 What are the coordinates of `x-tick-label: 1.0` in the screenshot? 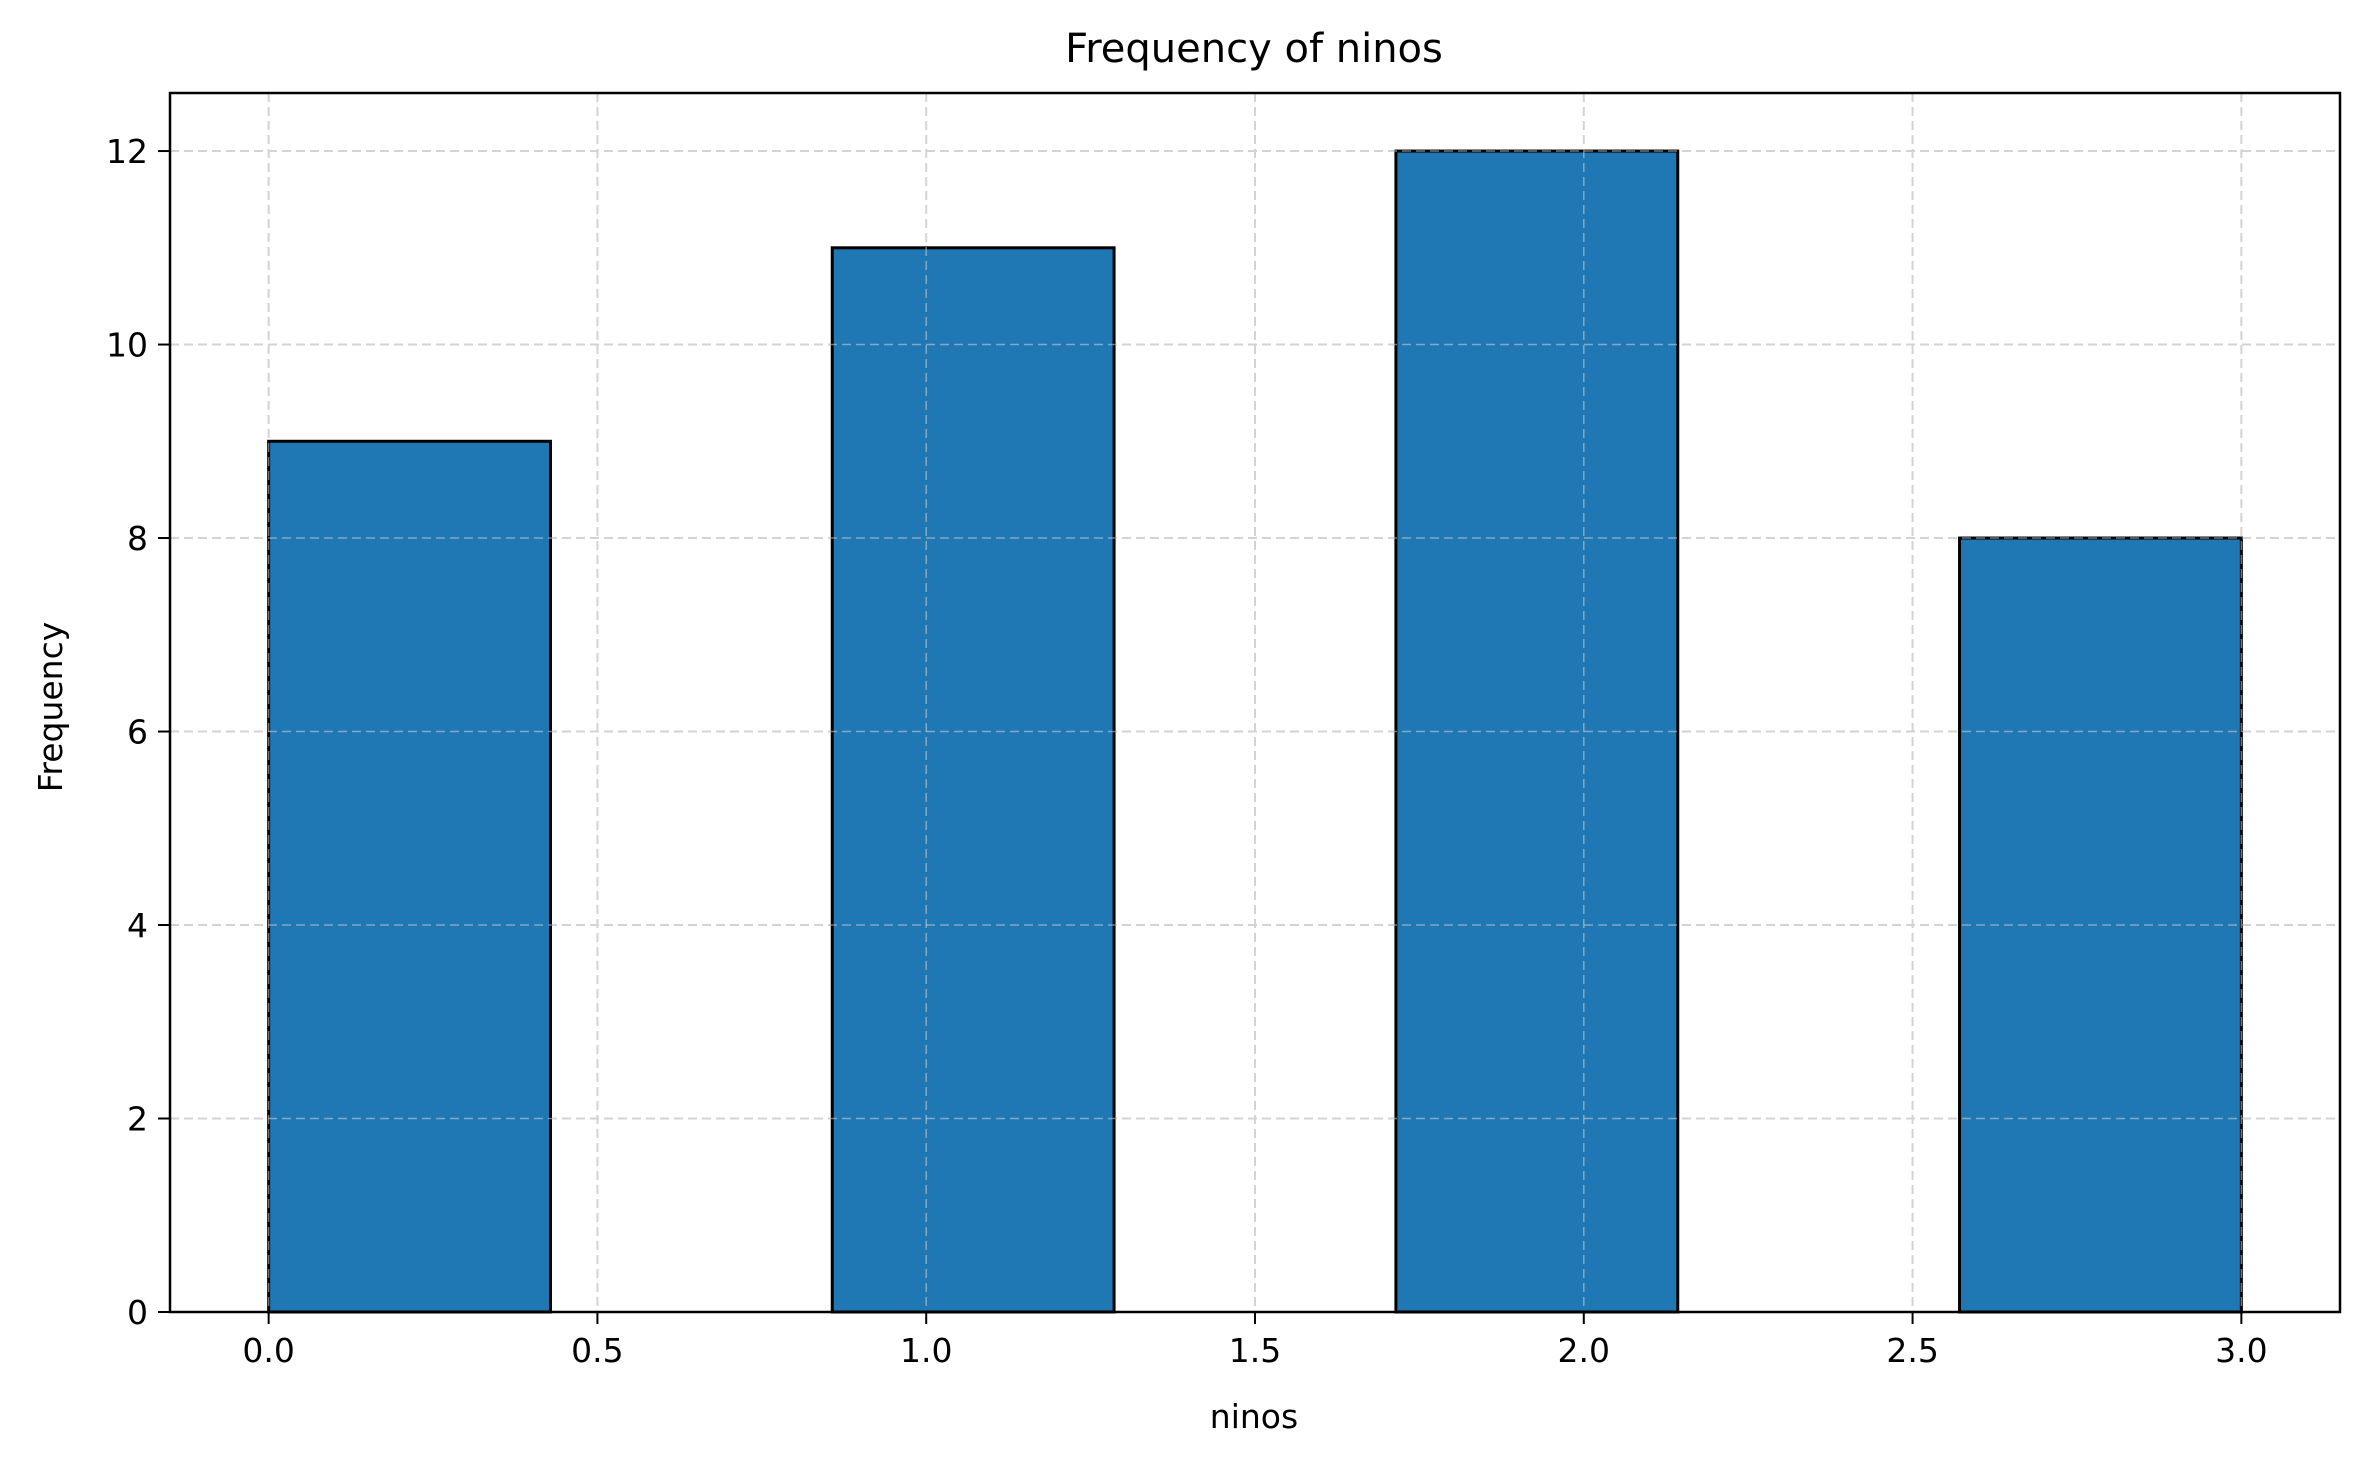 It's located at (926, 1350).